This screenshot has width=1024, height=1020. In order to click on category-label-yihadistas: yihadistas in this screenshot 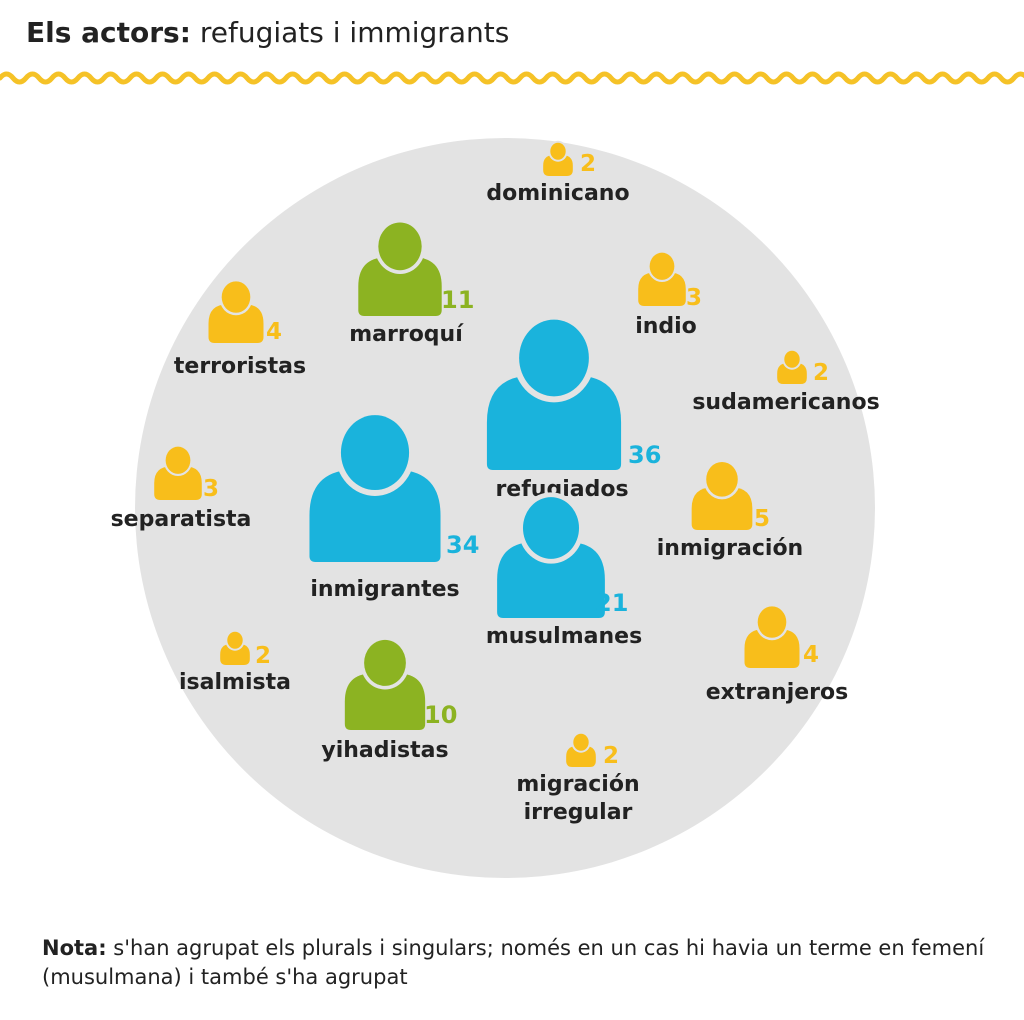, I will do `click(384, 750)`.